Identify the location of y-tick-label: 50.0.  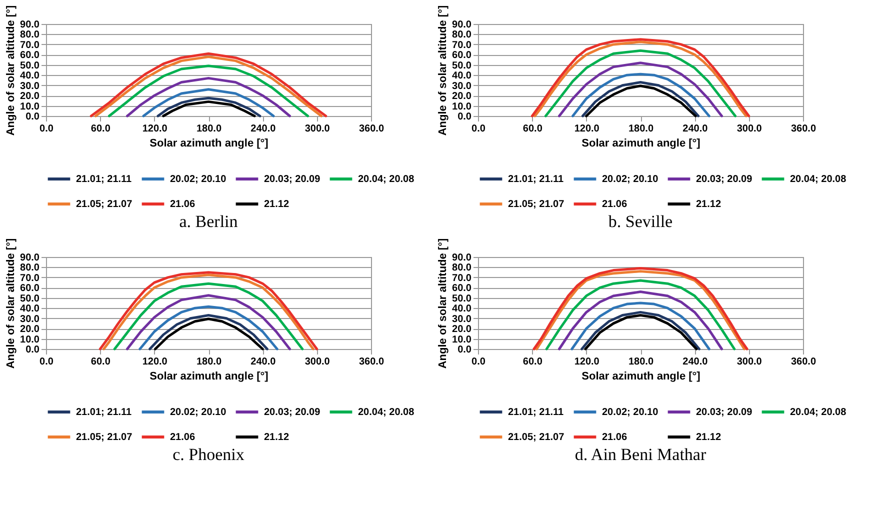
(30, 298).